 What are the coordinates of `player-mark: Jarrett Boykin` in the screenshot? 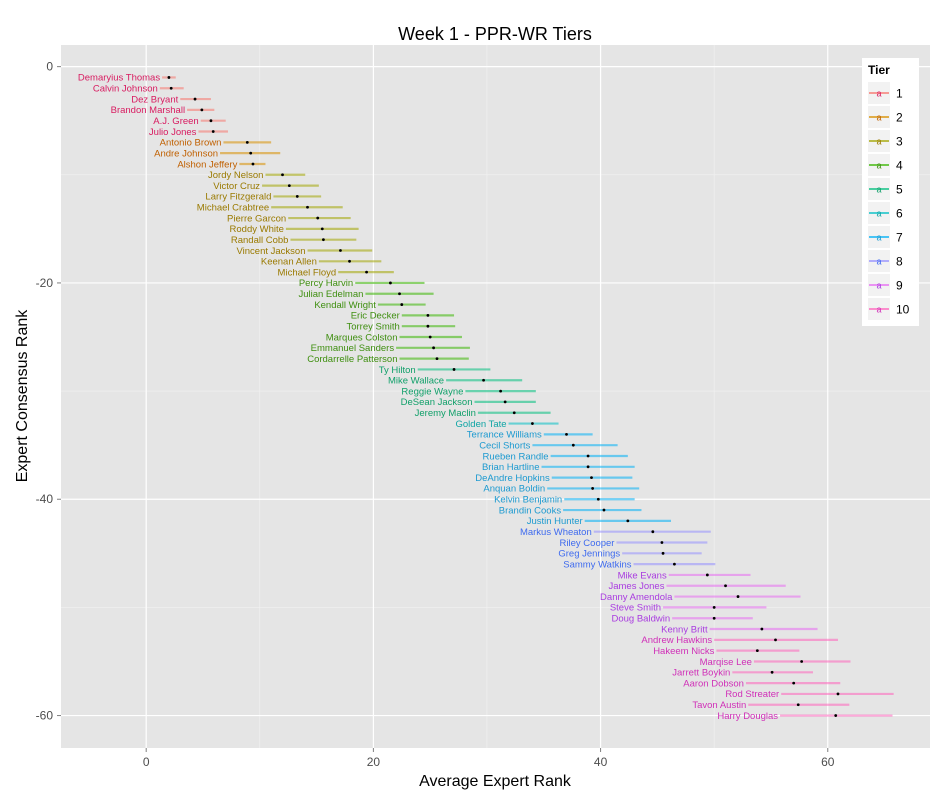 It's located at (742, 673).